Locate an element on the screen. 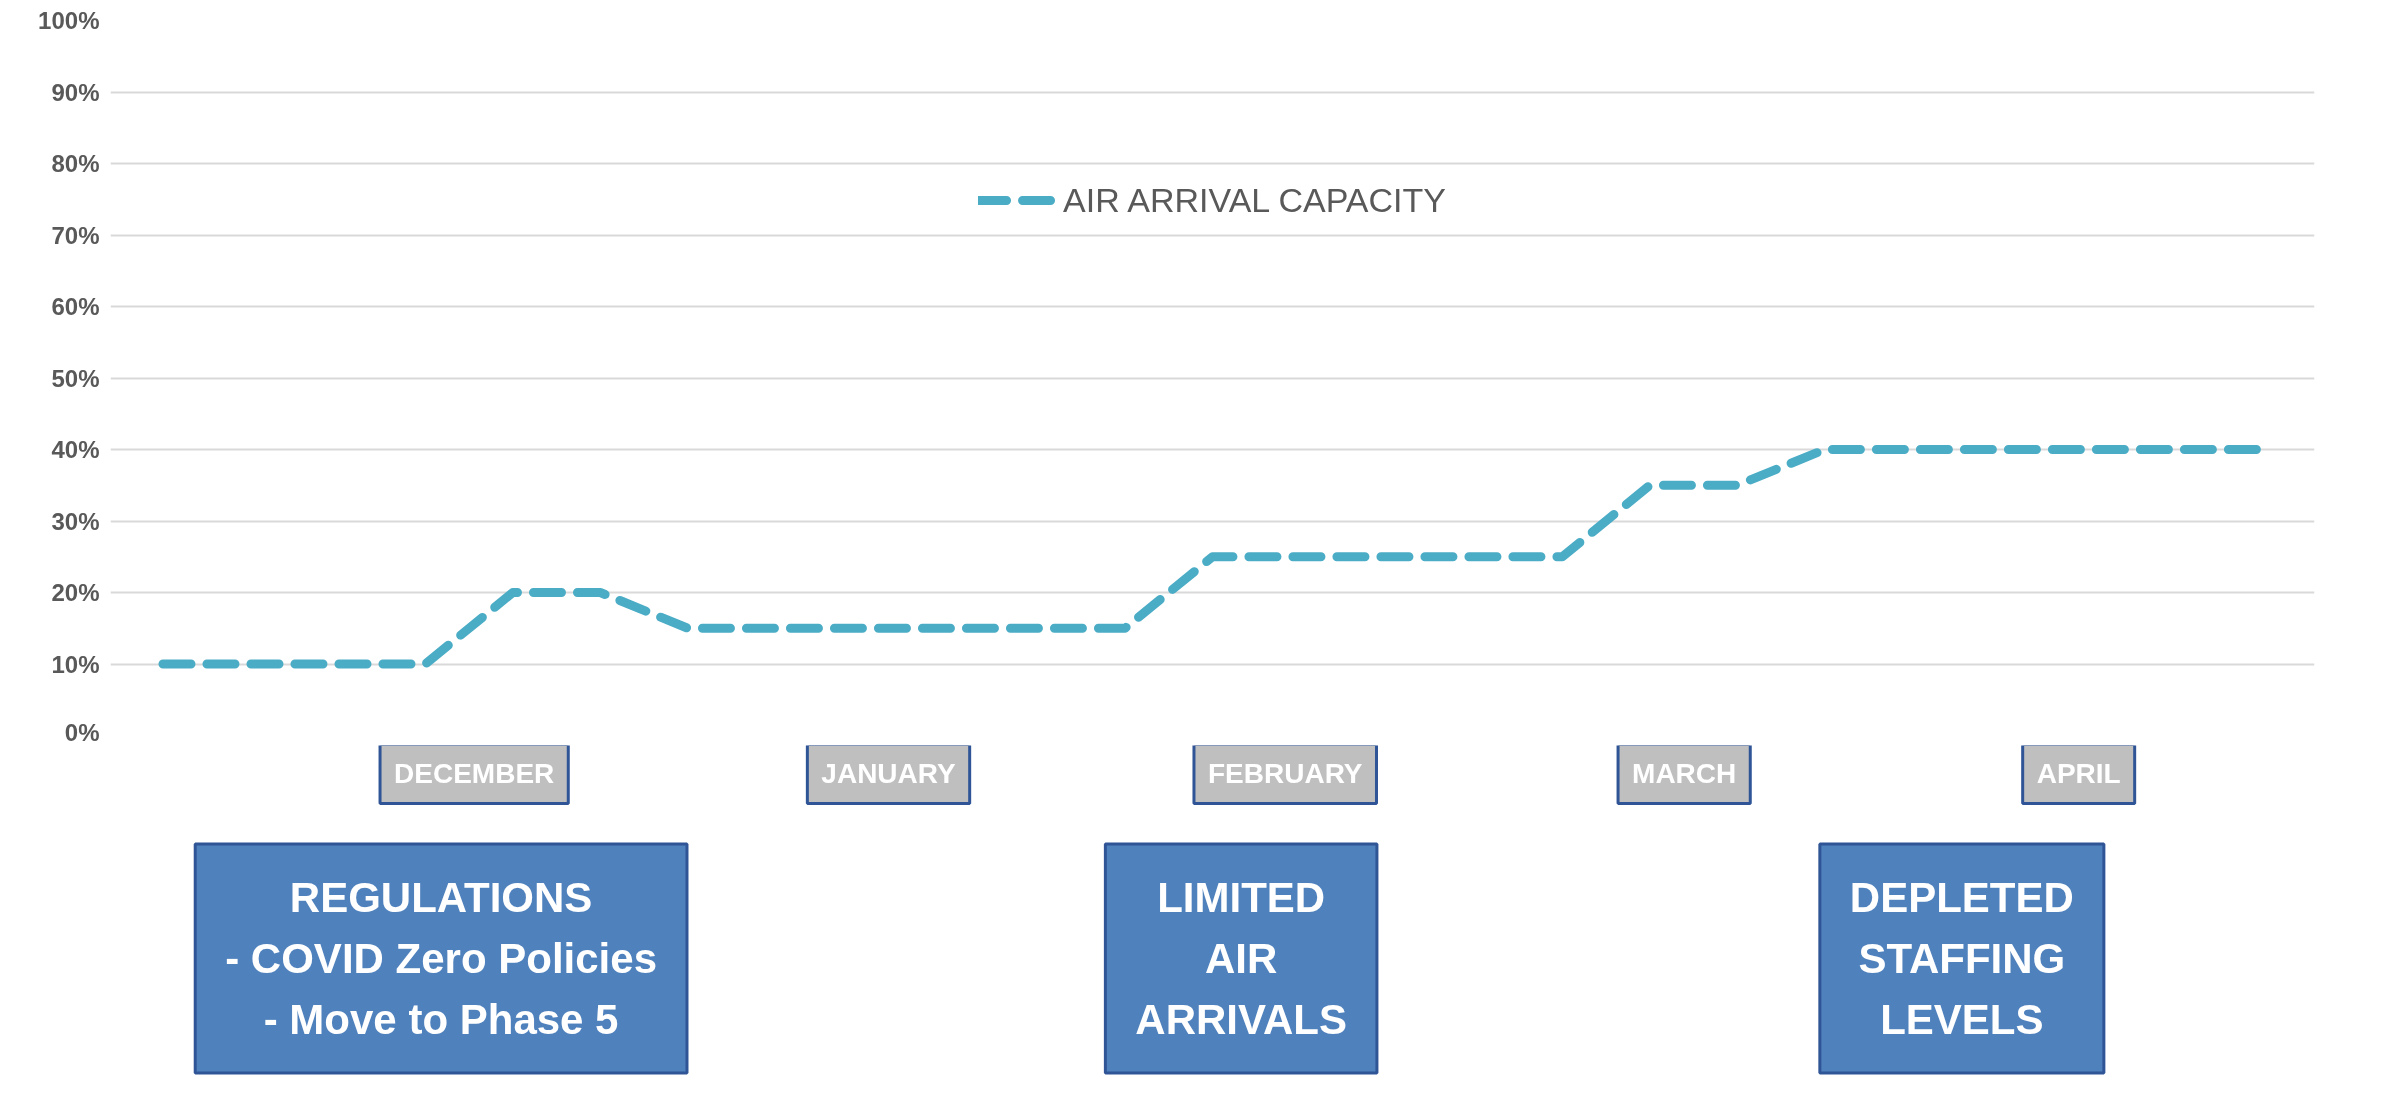 The height and width of the screenshot is (1108, 2384). text: LIMITED AIR ARRIVALS is located at coordinates (1241, 958).